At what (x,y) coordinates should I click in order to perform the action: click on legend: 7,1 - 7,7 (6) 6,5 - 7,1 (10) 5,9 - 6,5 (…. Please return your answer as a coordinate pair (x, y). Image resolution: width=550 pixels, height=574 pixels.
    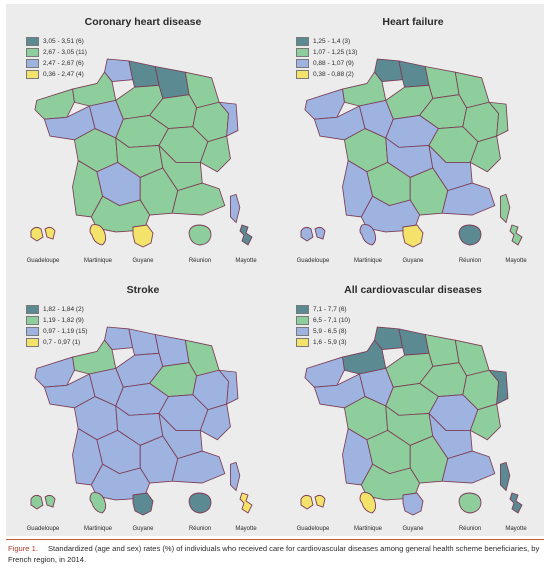
    Looking at the image, I should click on (323, 326).